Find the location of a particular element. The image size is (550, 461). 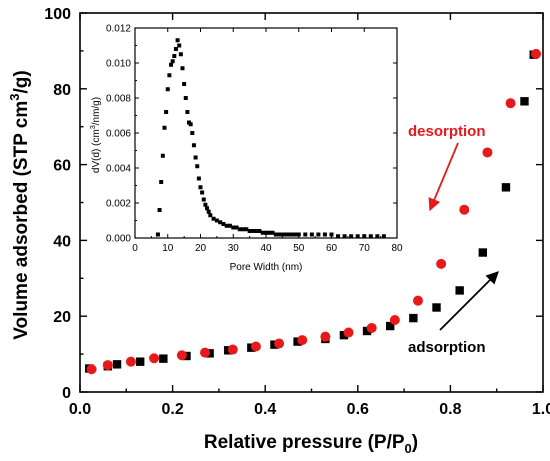

x-tick-label: 0 is located at coordinates (135, 248).